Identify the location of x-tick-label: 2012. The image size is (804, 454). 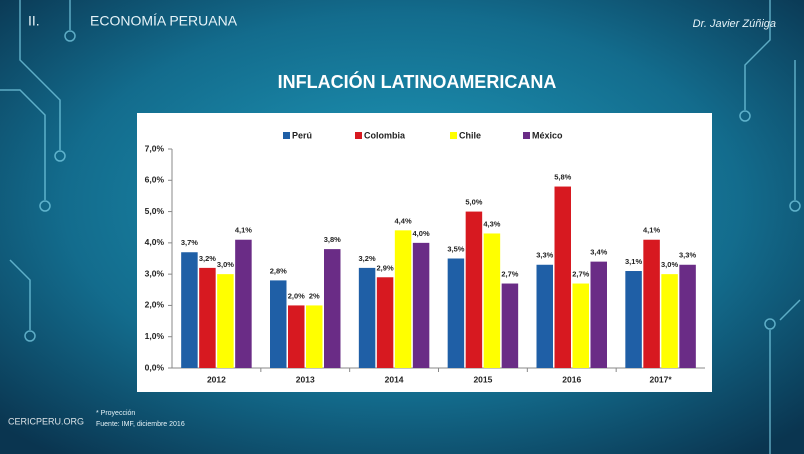
(216, 379).